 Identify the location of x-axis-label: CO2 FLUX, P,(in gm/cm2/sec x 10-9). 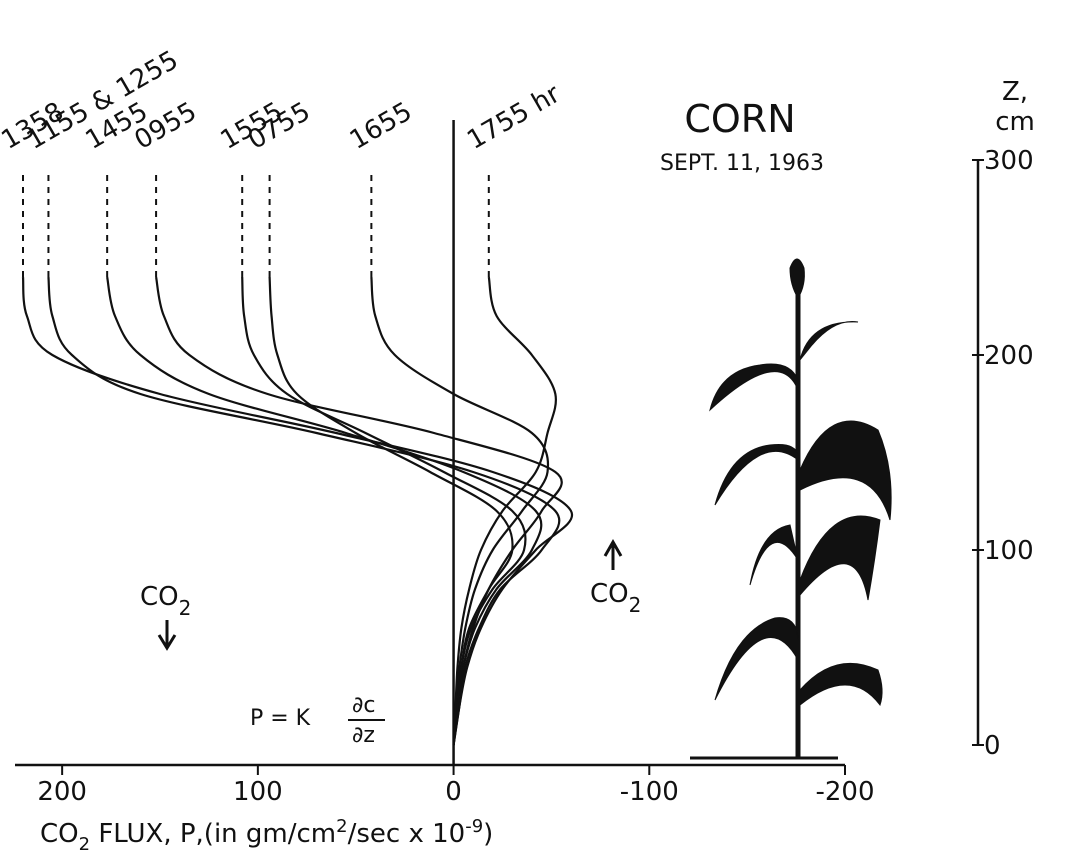
(266, 835).